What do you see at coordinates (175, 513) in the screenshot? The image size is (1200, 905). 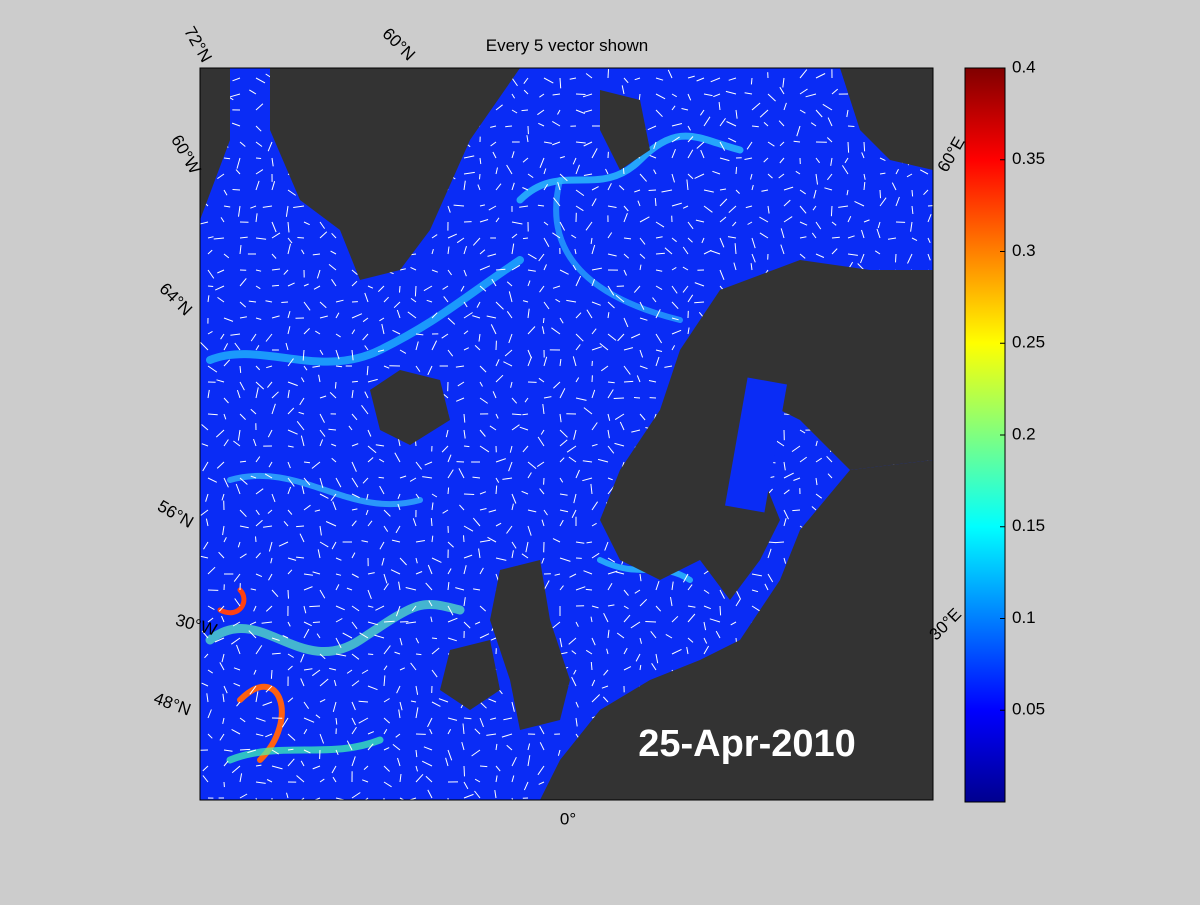 I see `graticule-label: 56°N` at bounding box center [175, 513].